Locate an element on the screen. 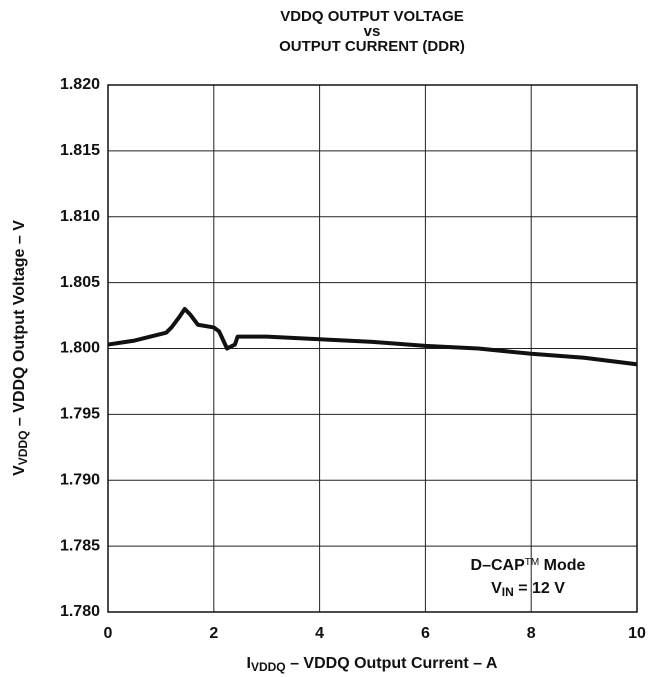 This screenshot has width=648, height=677. annotation: VIN = 12 V is located at coordinates (528, 589).